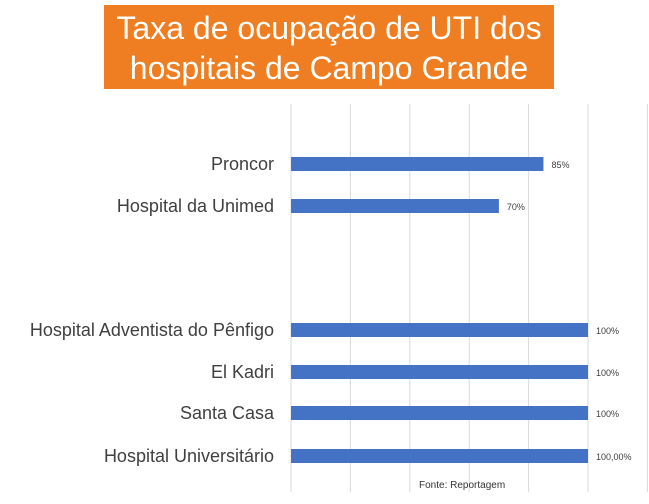 The image size is (649, 504). What do you see at coordinates (152, 330) in the screenshot?
I see `category-label: Hospital Adventista do Pênfigo` at bounding box center [152, 330].